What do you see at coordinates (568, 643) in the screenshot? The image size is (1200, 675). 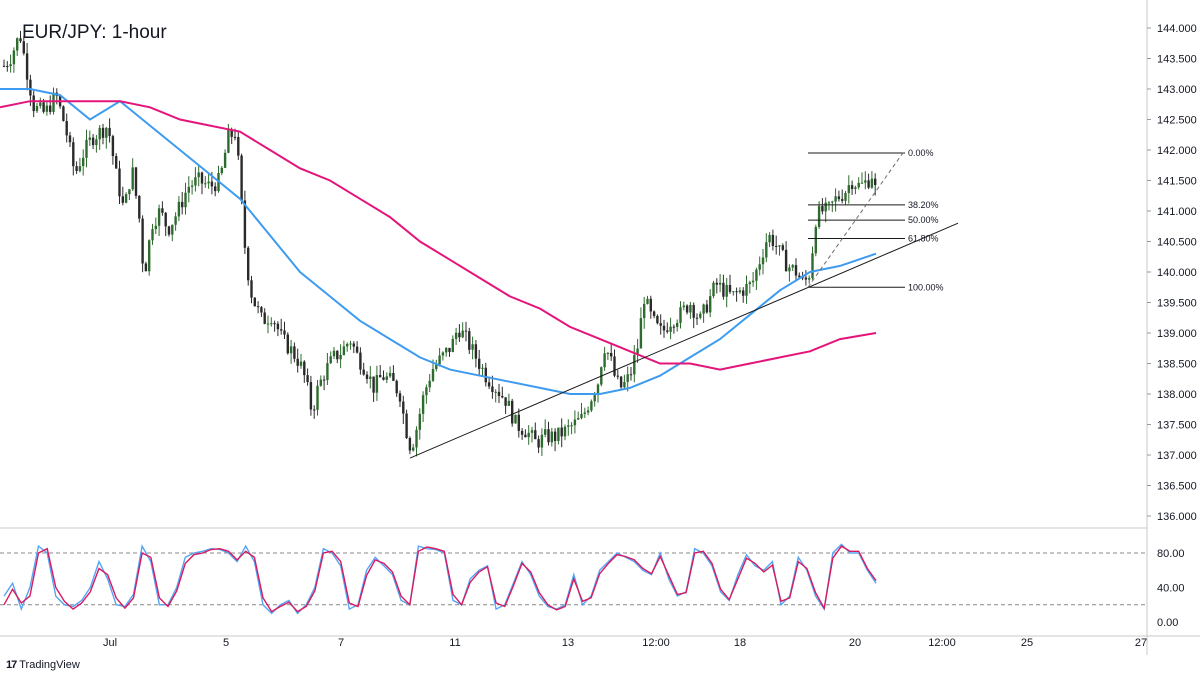 I see `time-tick-label: 13` at bounding box center [568, 643].